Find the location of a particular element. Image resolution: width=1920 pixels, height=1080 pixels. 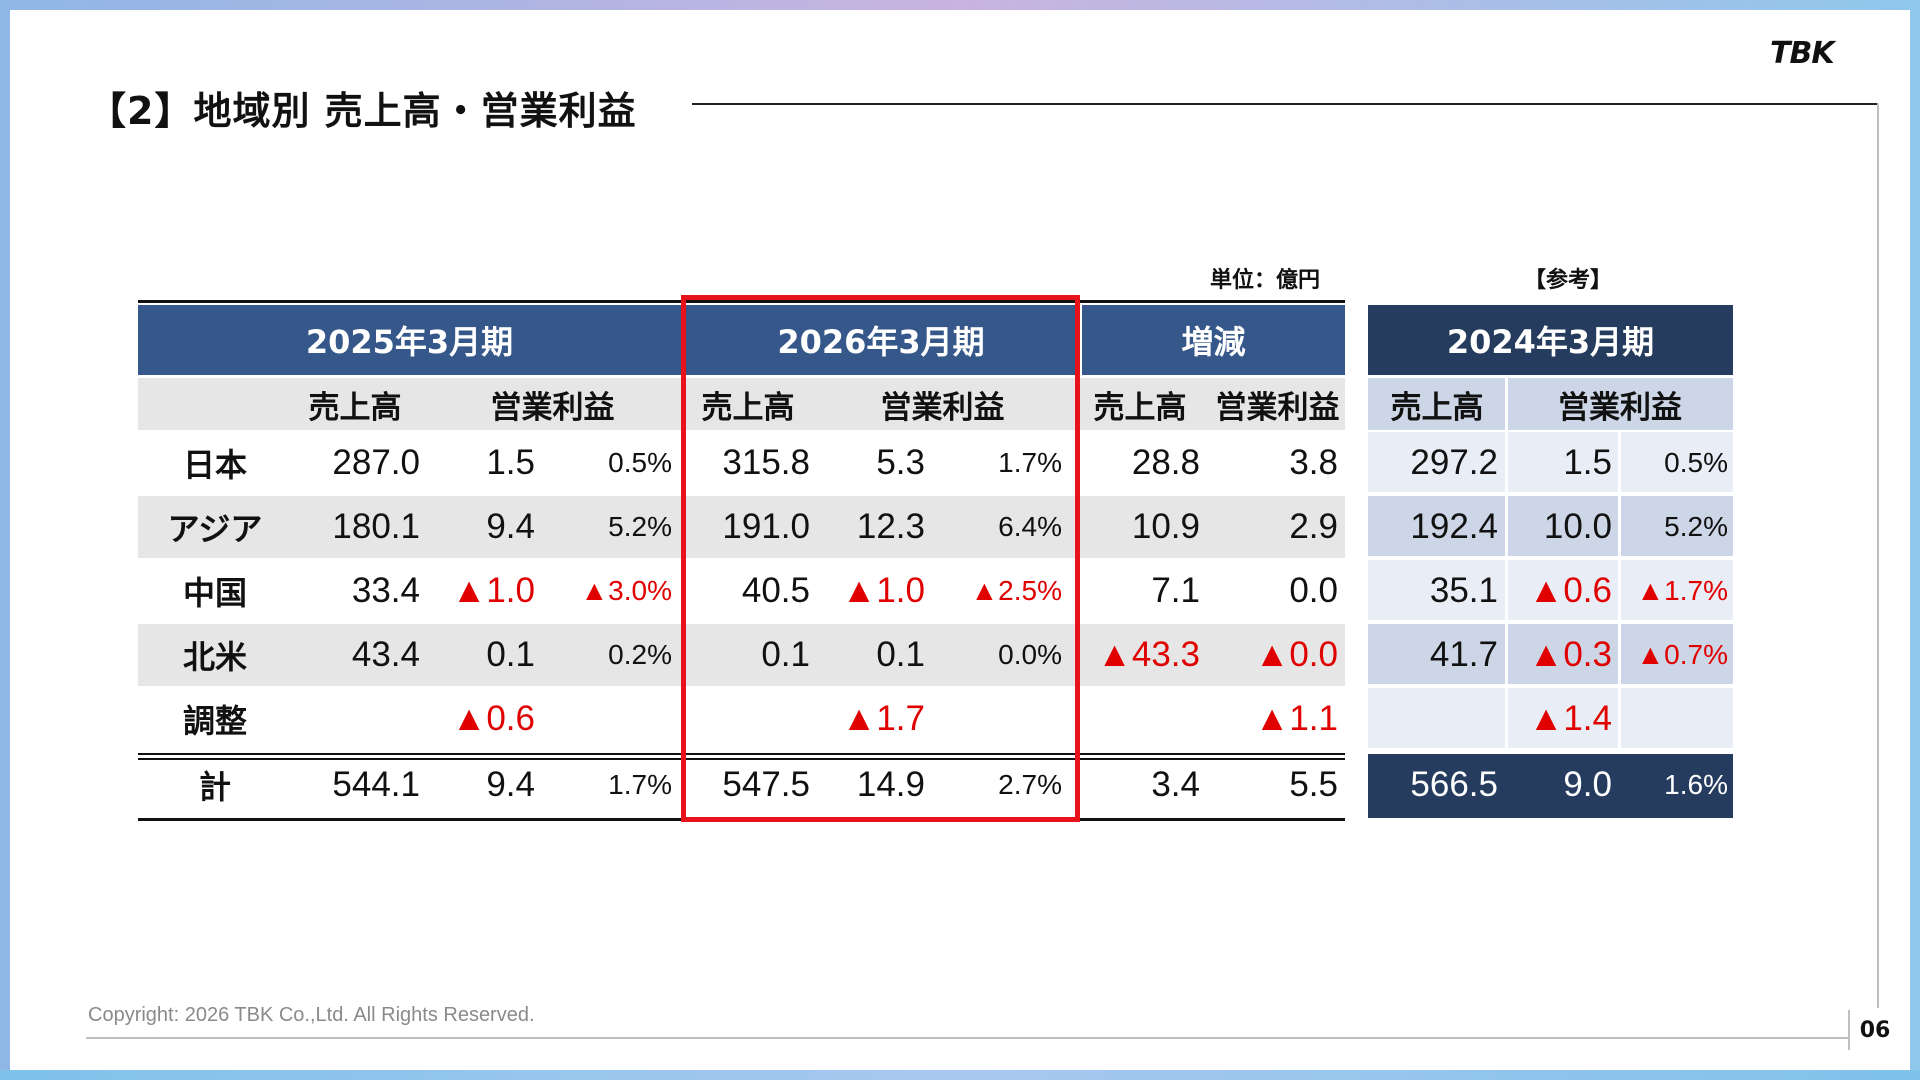

table-cell: 10.0 is located at coordinates (1577, 526).